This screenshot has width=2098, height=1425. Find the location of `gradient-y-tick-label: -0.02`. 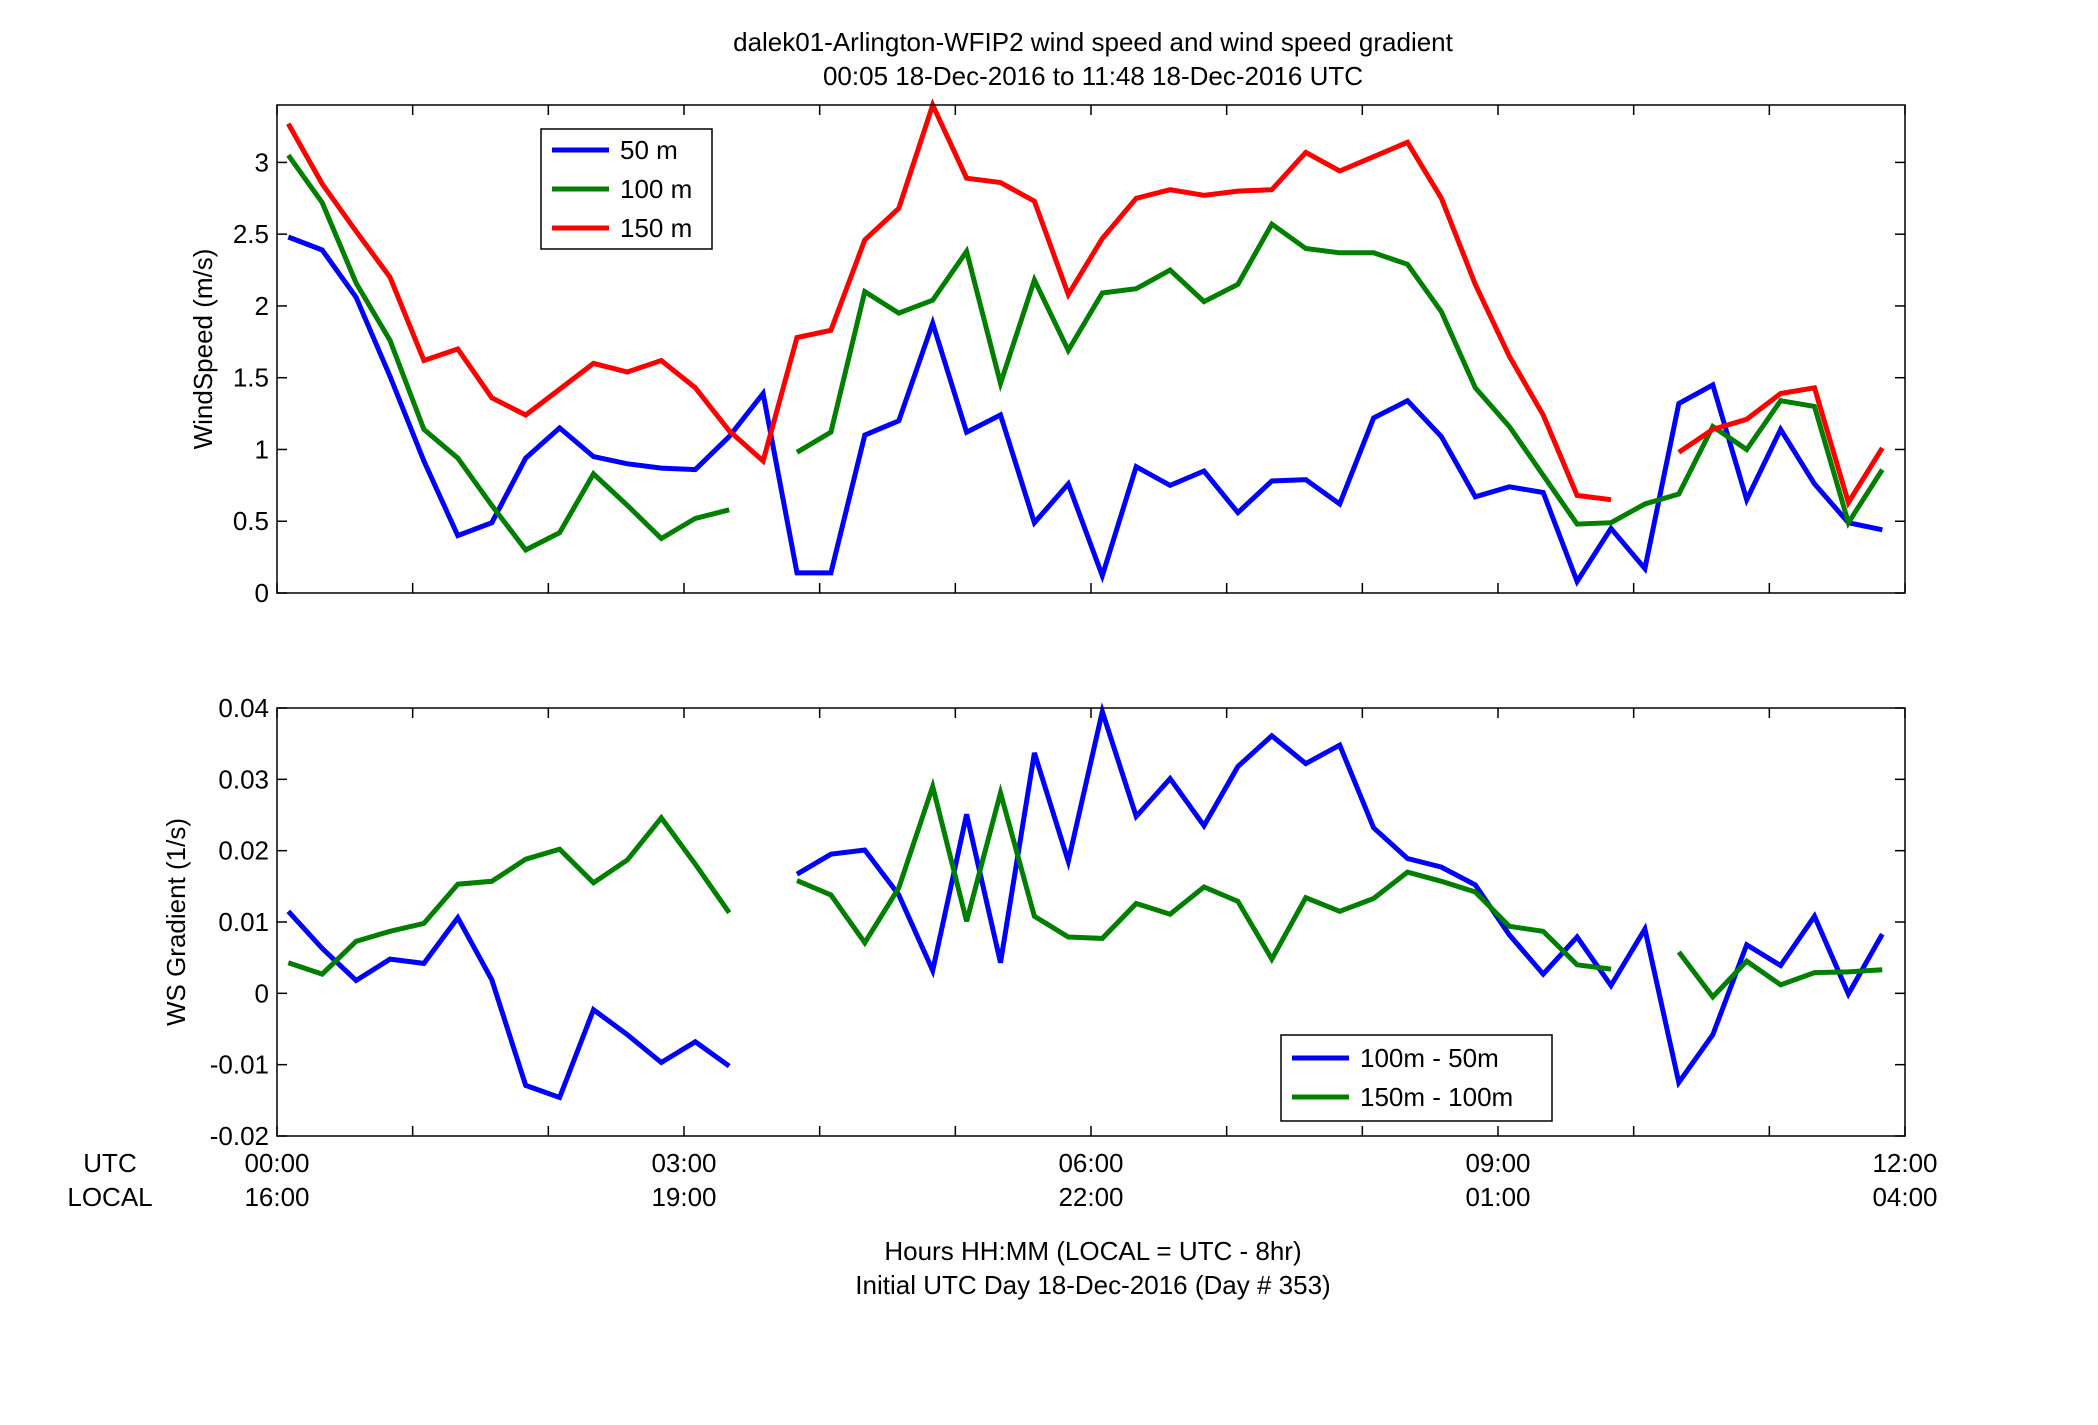

gradient-y-tick-label: -0.02 is located at coordinates (239, 1136).